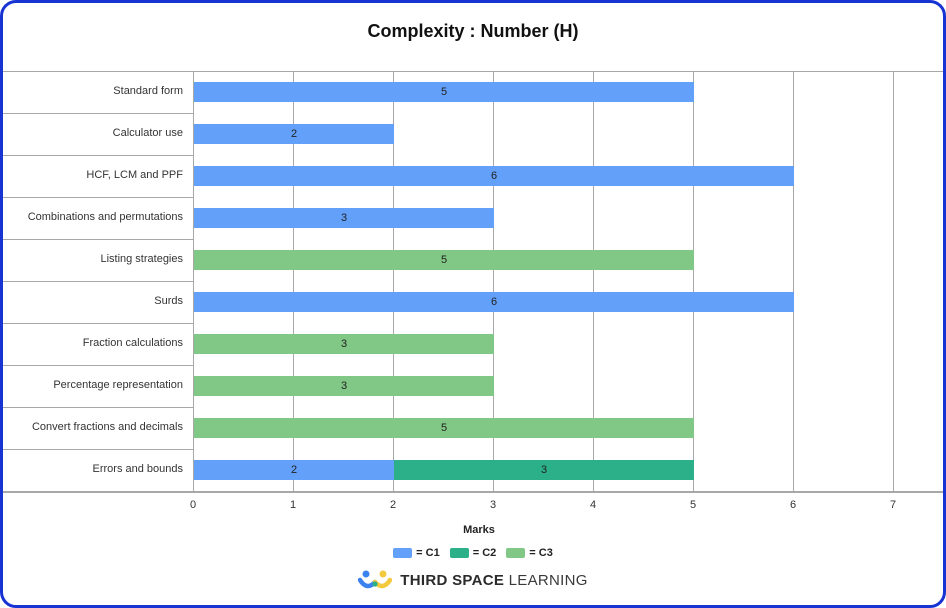 This screenshot has height=608, width=946. What do you see at coordinates (593, 505) in the screenshot?
I see `x-tick-label: 4` at bounding box center [593, 505].